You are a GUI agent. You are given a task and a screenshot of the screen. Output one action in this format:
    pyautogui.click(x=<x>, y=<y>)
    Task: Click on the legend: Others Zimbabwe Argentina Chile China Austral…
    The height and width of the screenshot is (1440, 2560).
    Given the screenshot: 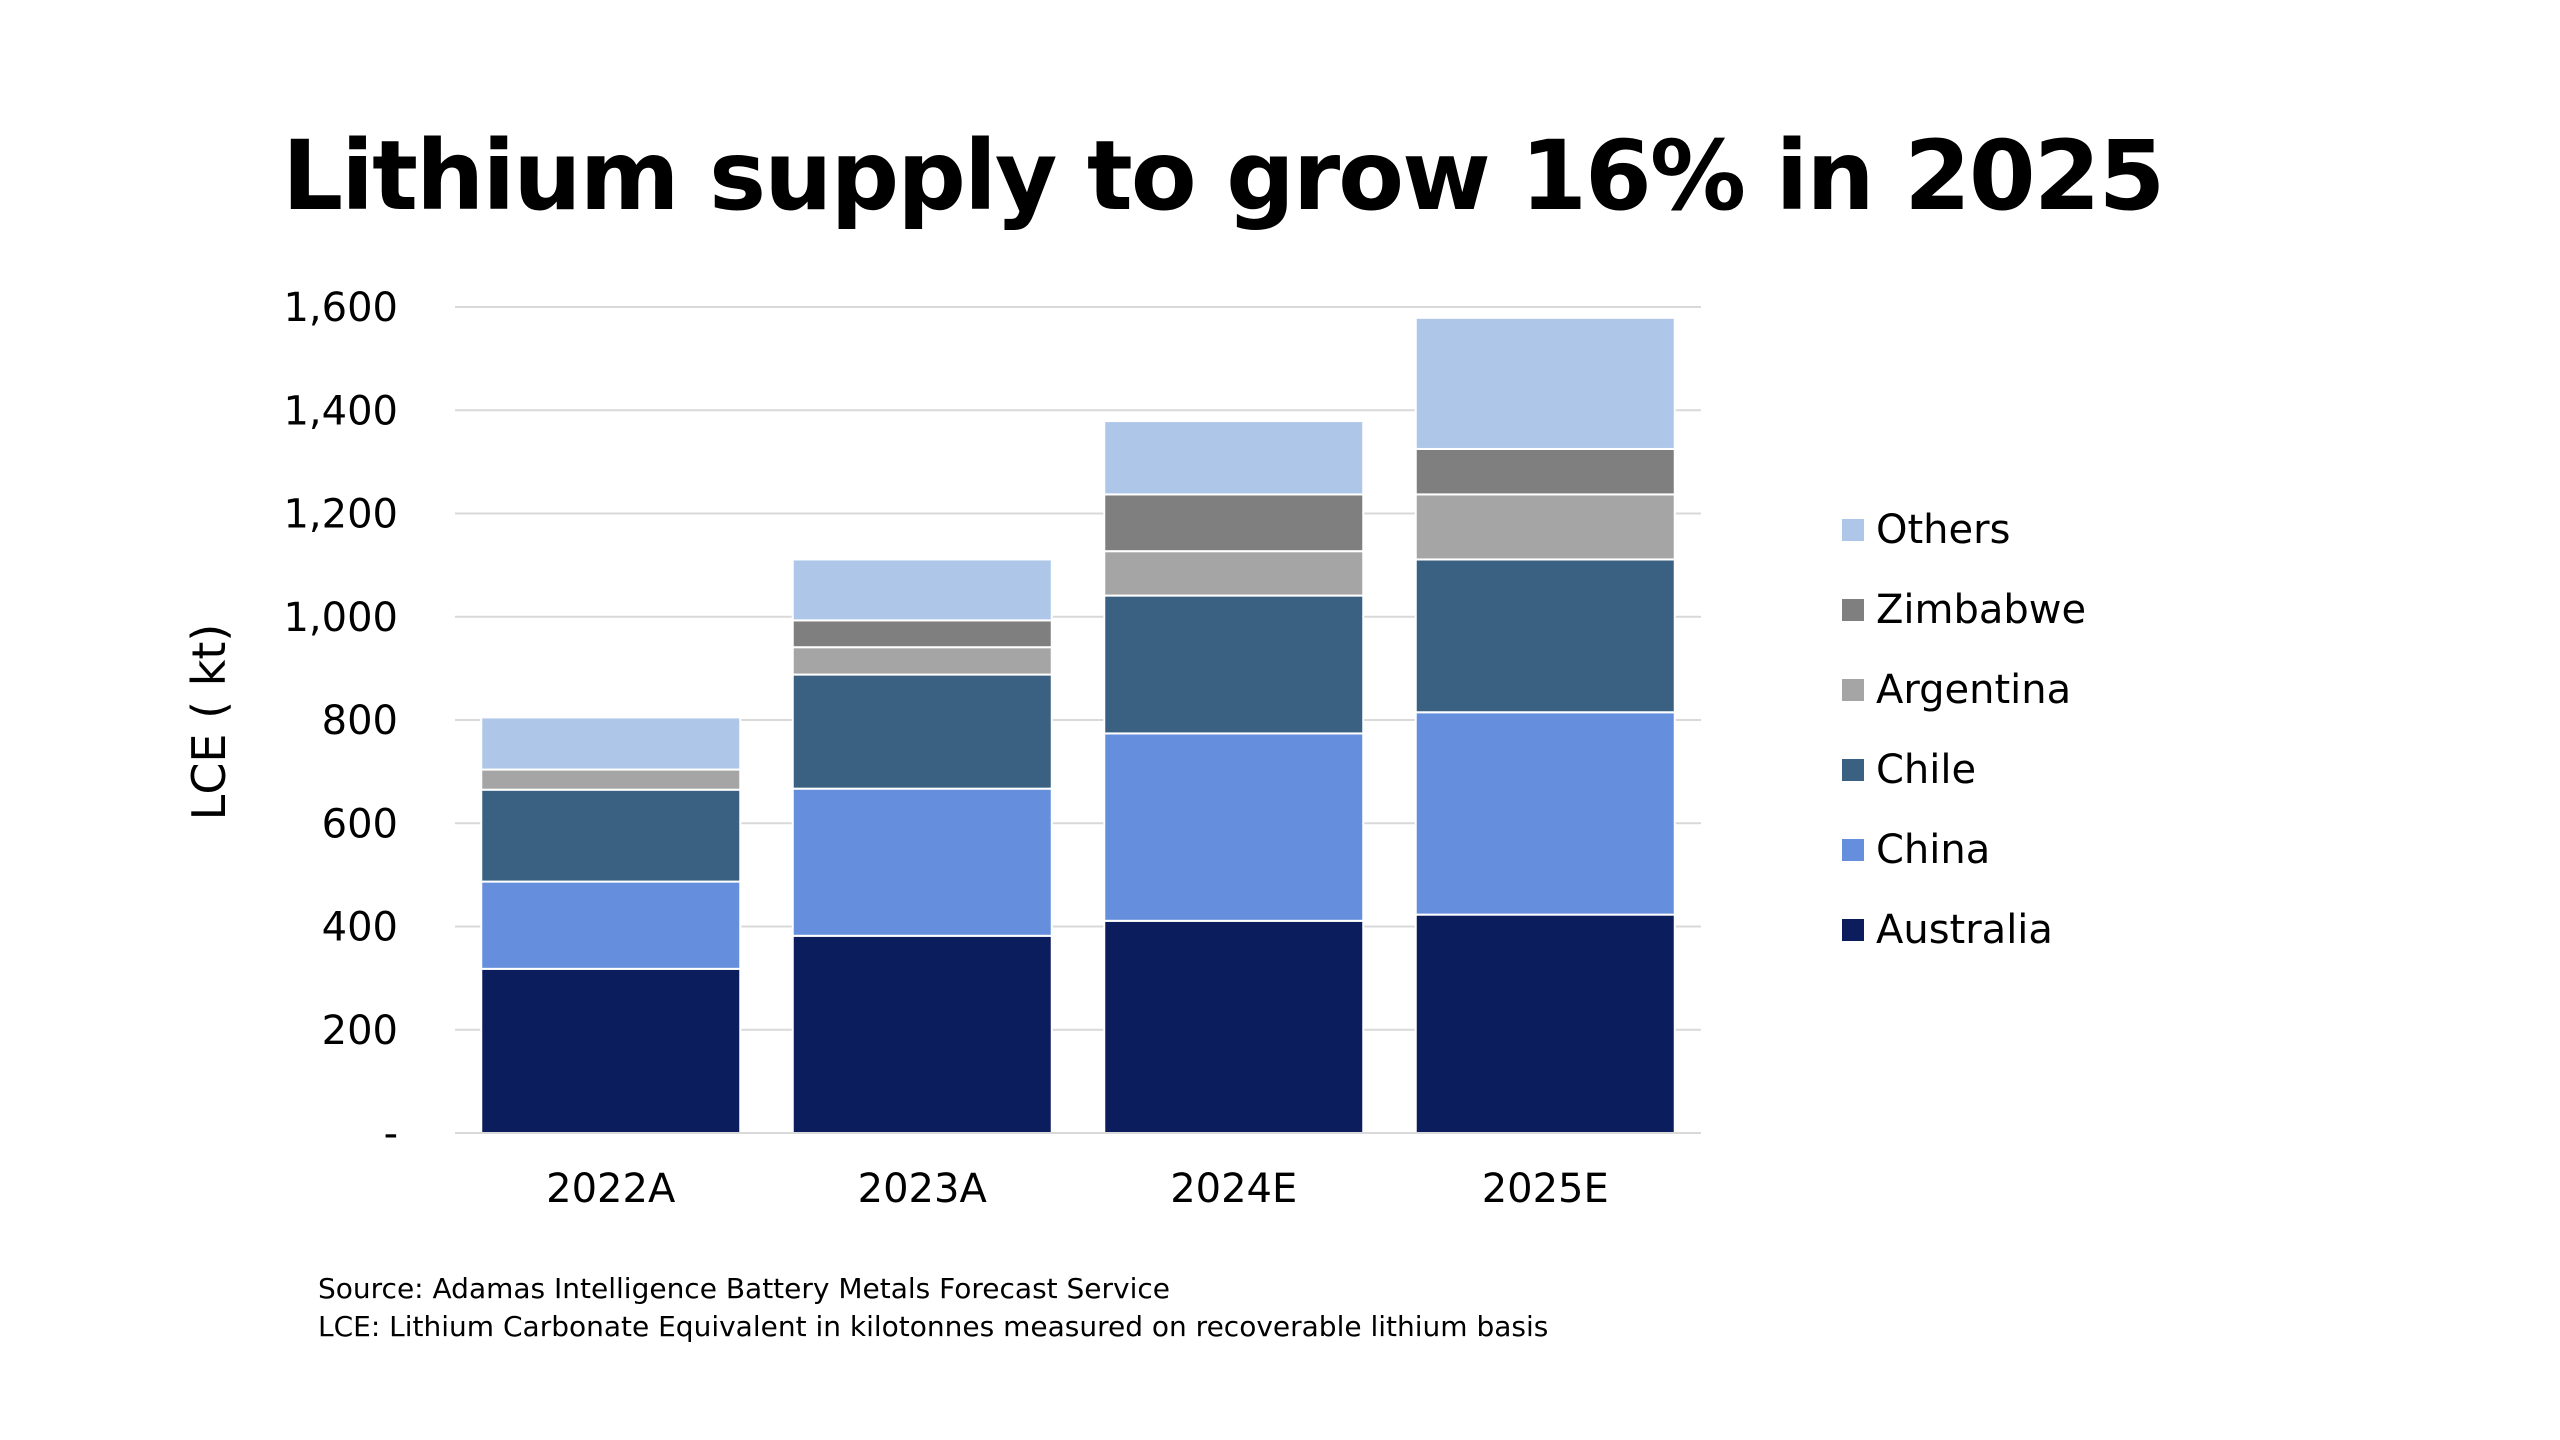 What is the action you would take?
    pyautogui.click(x=1964, y=730)
    